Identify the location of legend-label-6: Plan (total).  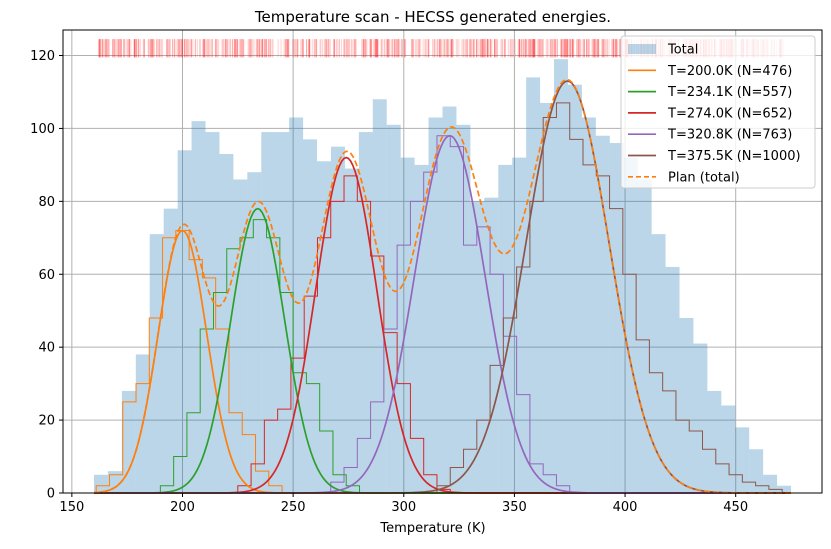
(704, 177).